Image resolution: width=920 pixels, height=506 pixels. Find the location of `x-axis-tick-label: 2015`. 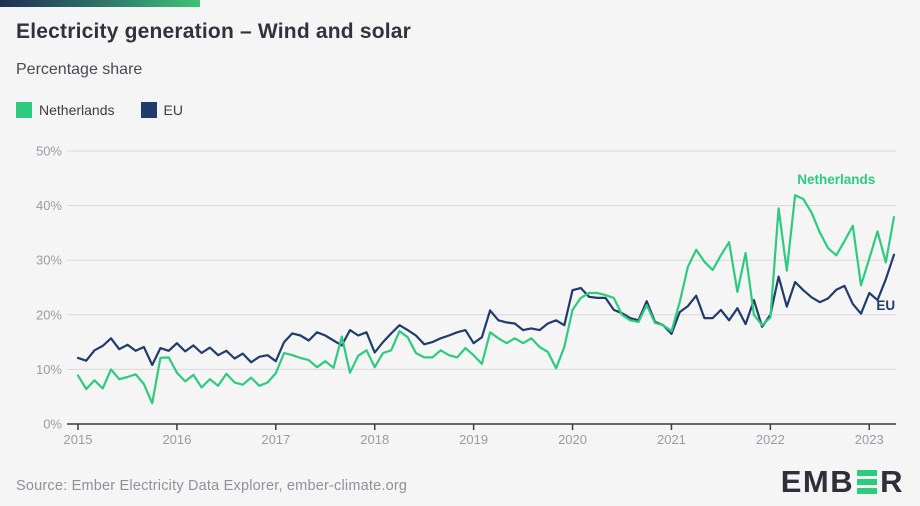

x-axis-tick-label: 2015 is located at coordinates (78, 439).